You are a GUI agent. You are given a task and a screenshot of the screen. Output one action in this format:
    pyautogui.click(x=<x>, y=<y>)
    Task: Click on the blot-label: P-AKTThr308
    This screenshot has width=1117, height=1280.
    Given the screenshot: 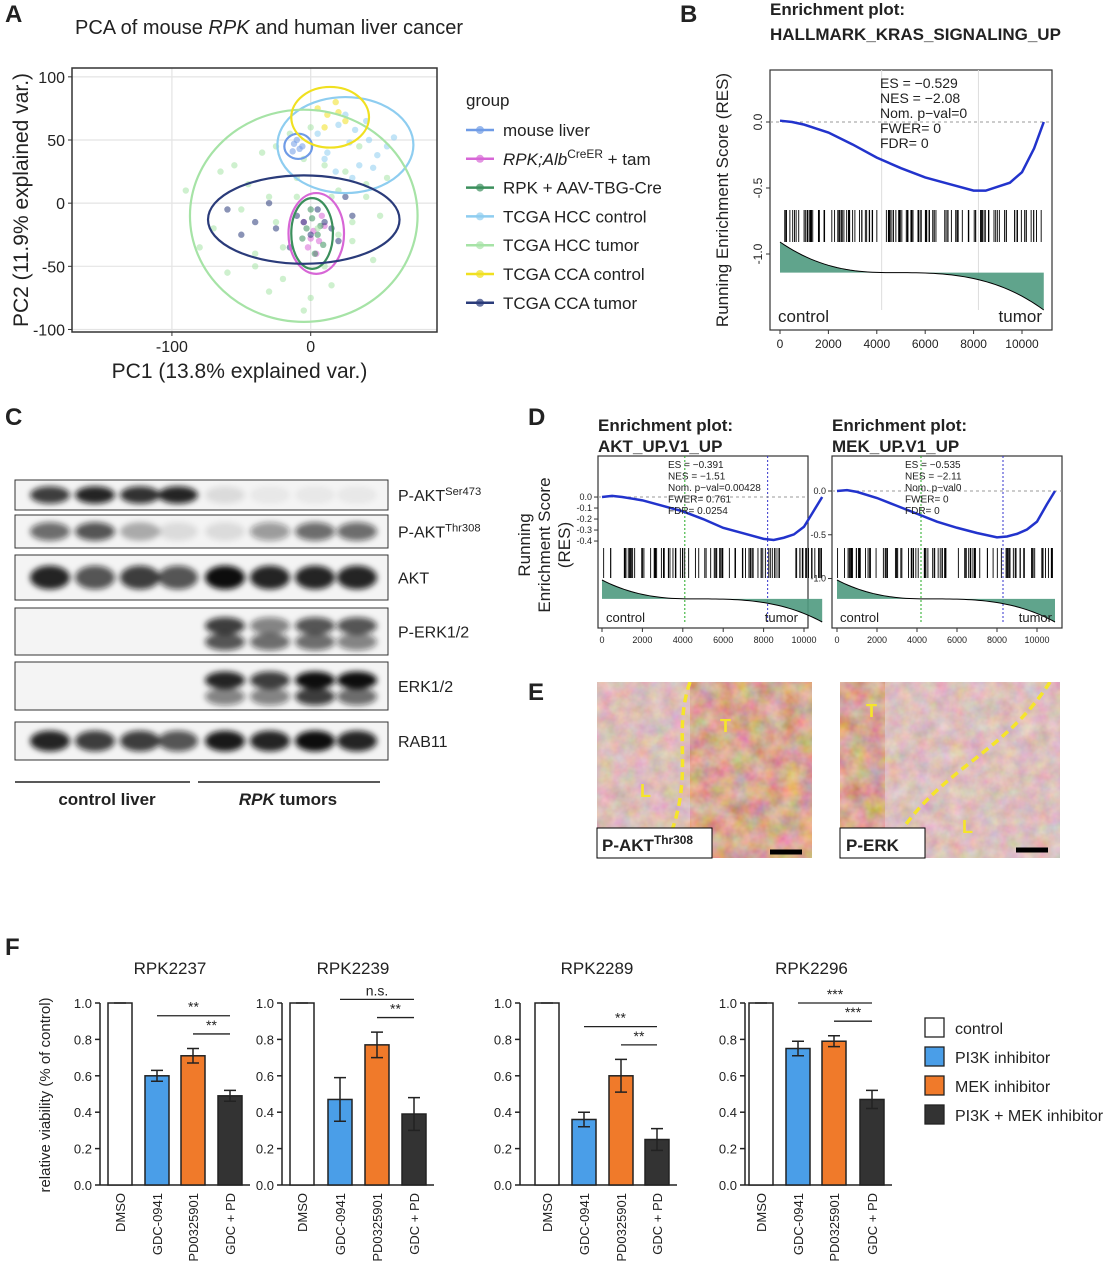 What is the action you would take?
    pyautogui.click(x=439, y=532)
    